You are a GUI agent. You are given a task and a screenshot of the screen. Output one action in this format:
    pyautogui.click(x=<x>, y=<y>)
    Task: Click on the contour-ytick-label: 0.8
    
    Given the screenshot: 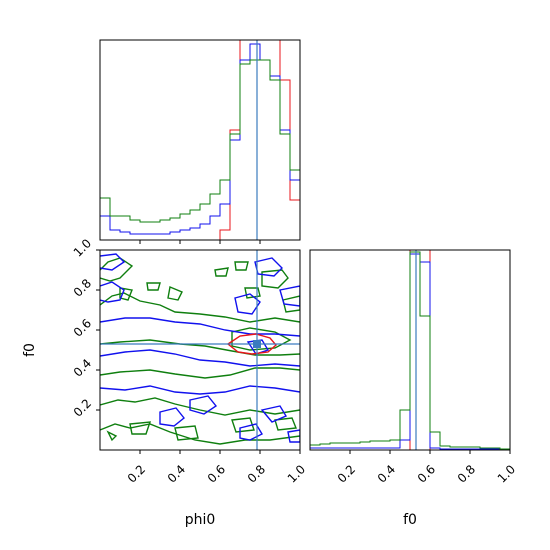 What is the action you would take?
    pyautogui.click(x=82, y=287)
    